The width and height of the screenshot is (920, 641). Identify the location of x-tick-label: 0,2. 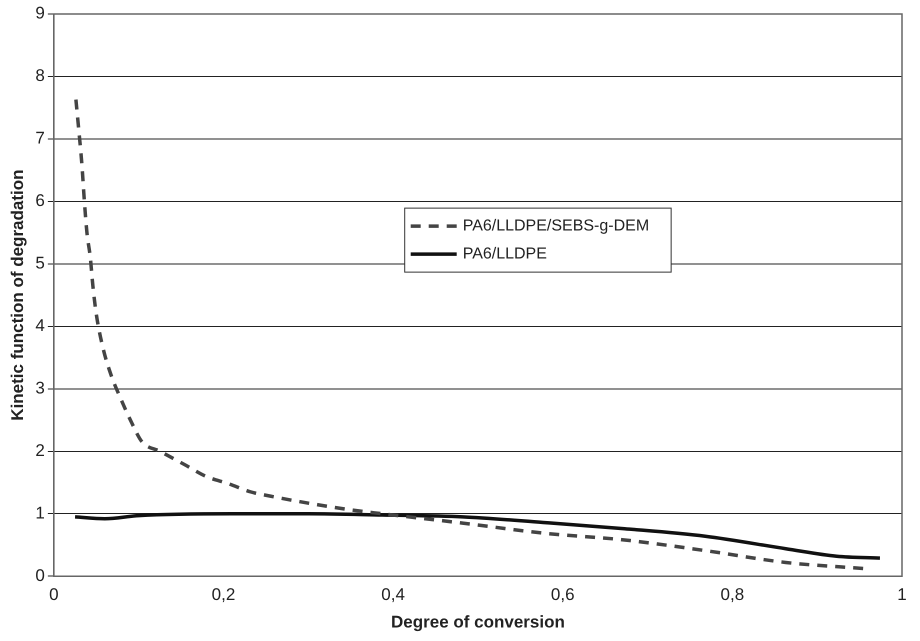
(224, 594).